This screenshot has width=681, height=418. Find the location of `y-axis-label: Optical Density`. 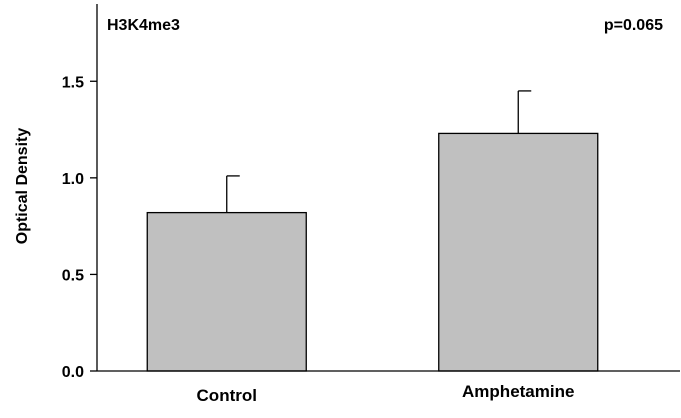

y-axis-label: Optical Density is located at coordinates (22, 186).